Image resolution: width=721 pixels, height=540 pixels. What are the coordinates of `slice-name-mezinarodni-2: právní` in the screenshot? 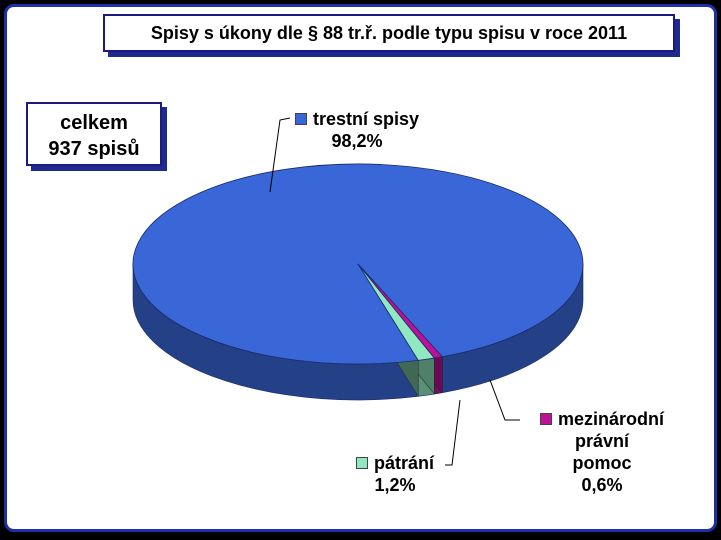 It's located at (602, 441).